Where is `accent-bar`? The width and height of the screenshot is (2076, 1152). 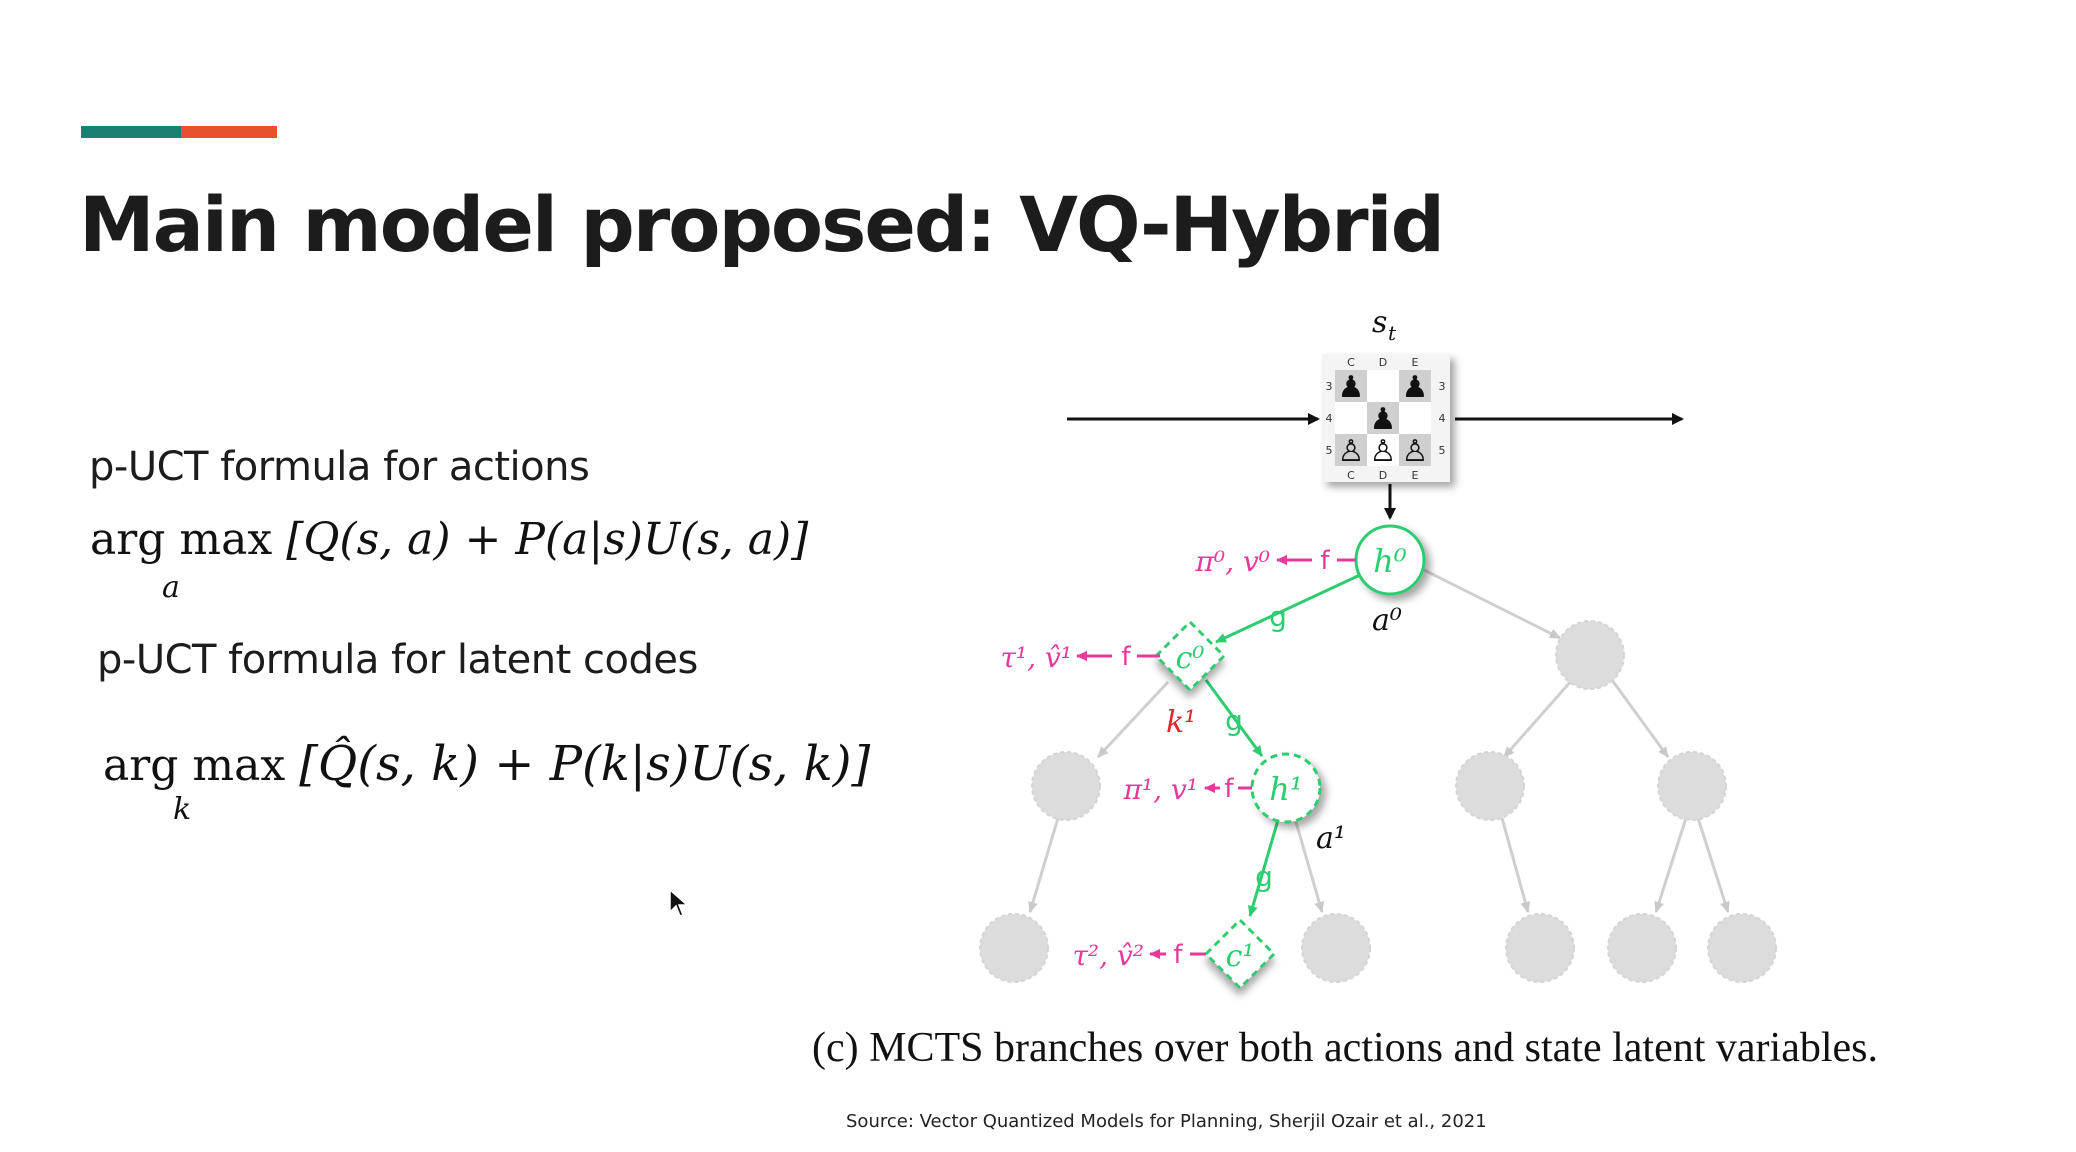
accent-bar is located at coordinates (179, 132).